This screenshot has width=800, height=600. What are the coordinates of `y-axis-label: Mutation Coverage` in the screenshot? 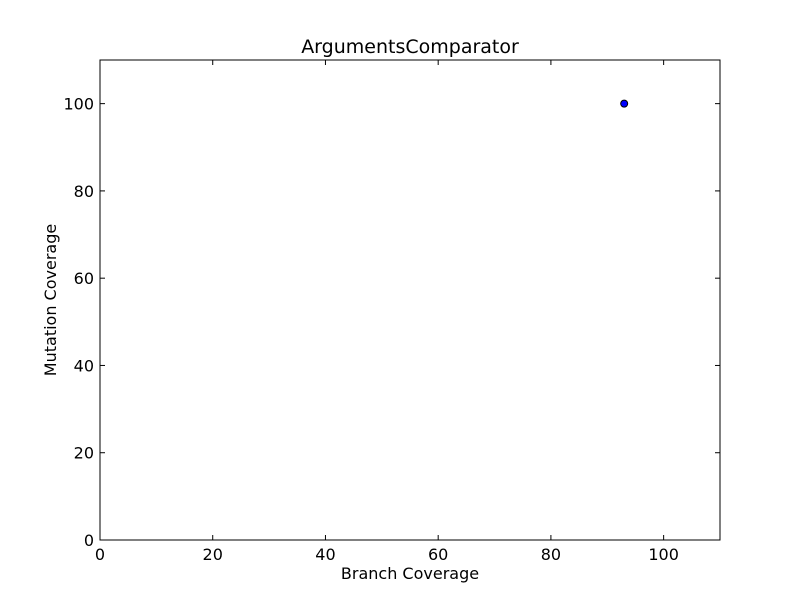 It's located at (50, 300).